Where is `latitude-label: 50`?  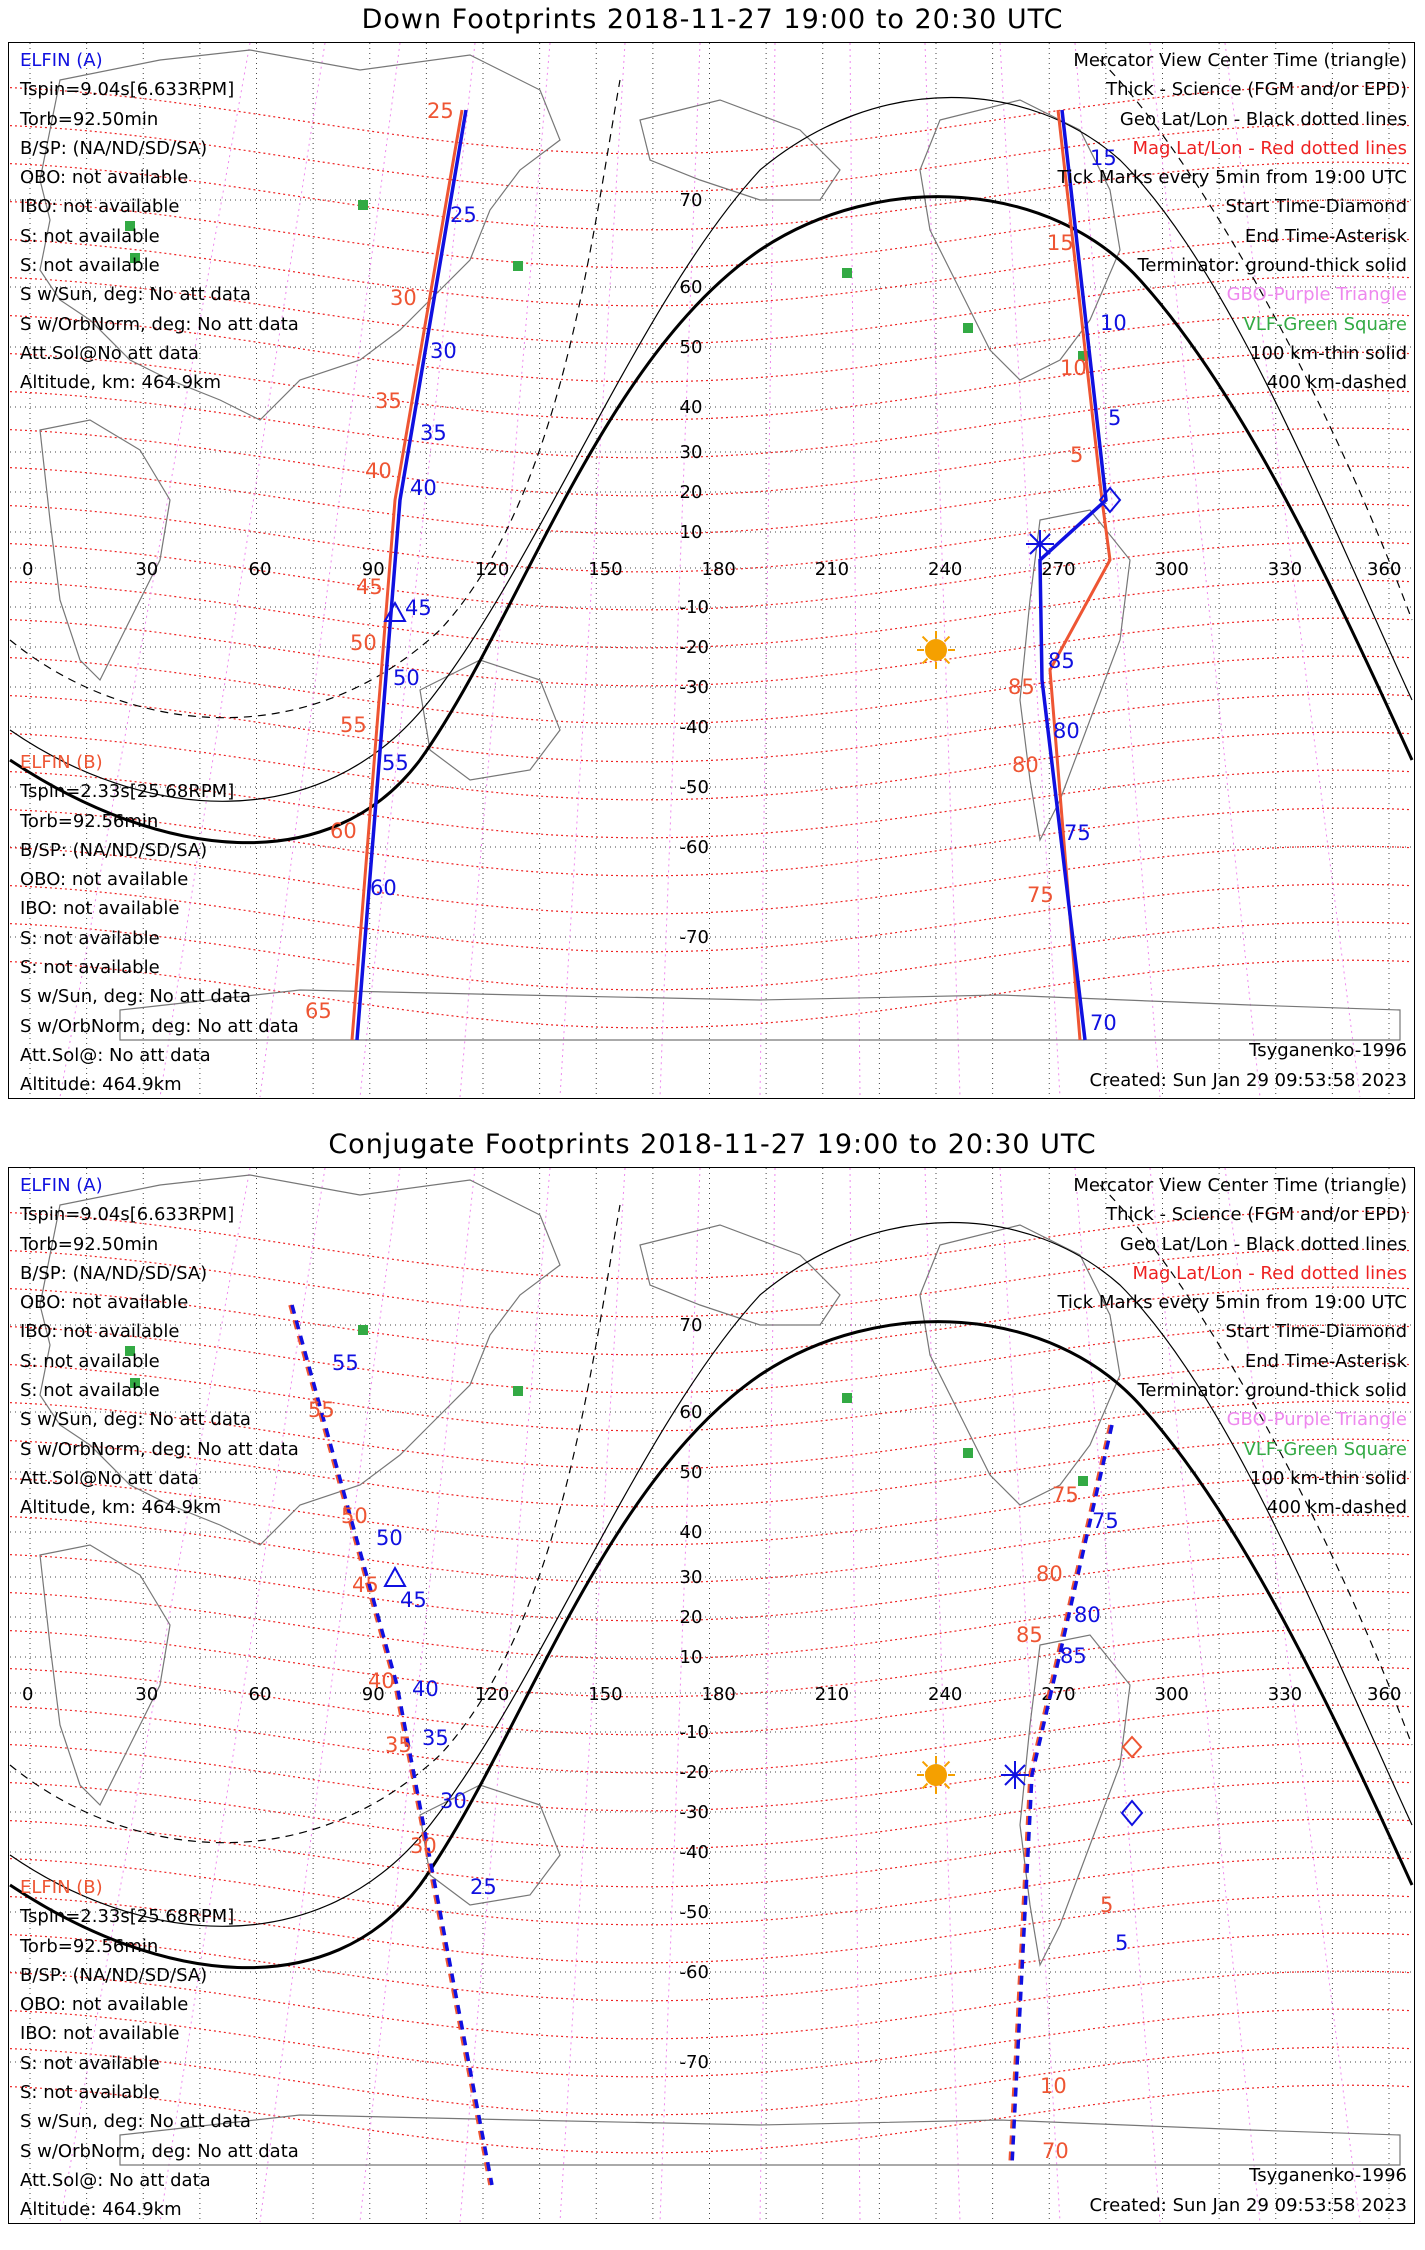
latitude-label: 50 is located at coordinates (691, 347).